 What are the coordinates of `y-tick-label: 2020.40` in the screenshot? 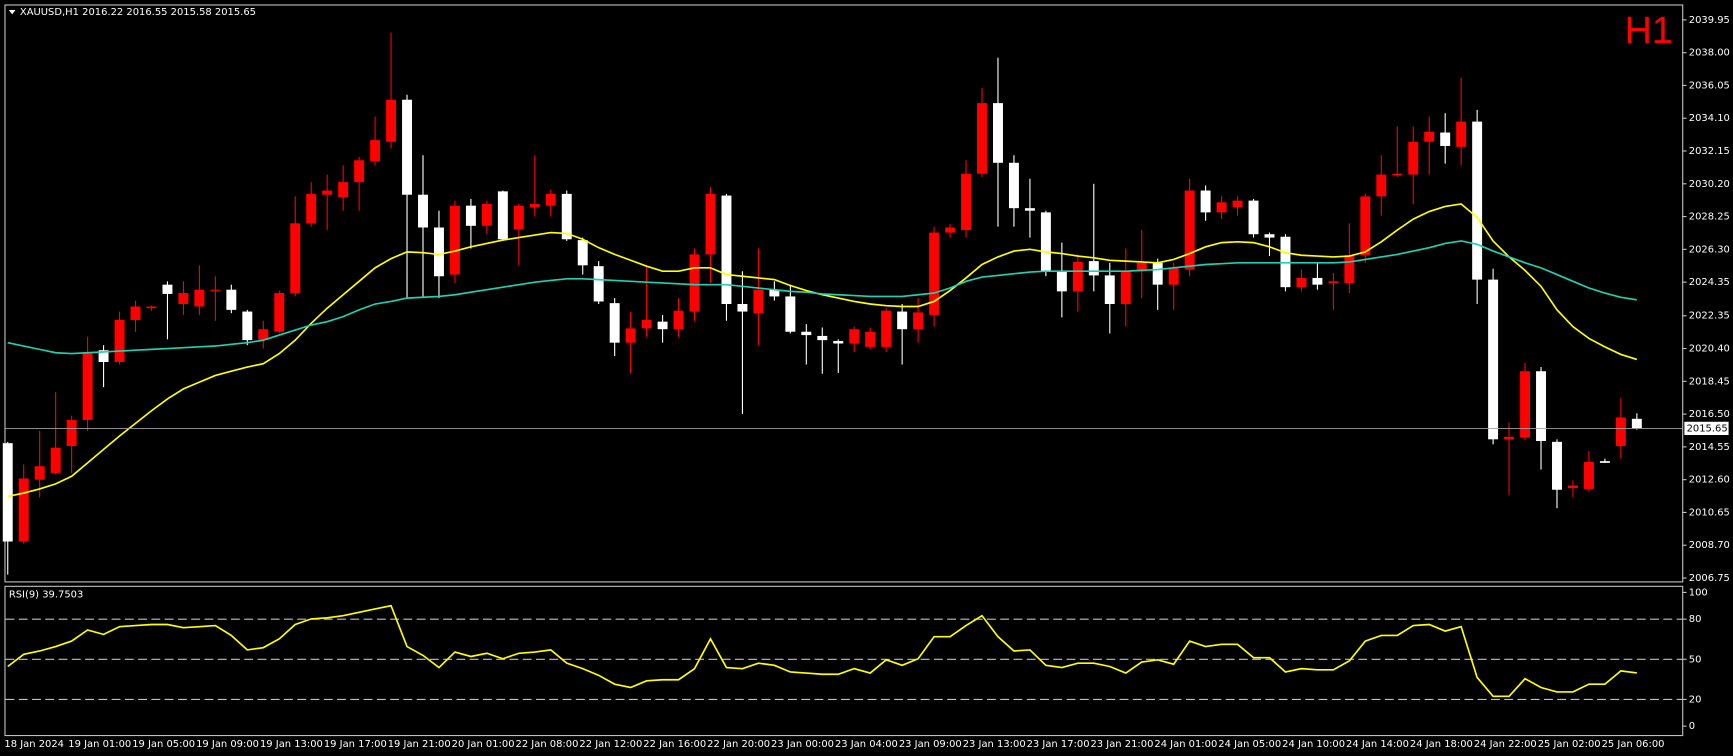 It's located at (1709, 349).